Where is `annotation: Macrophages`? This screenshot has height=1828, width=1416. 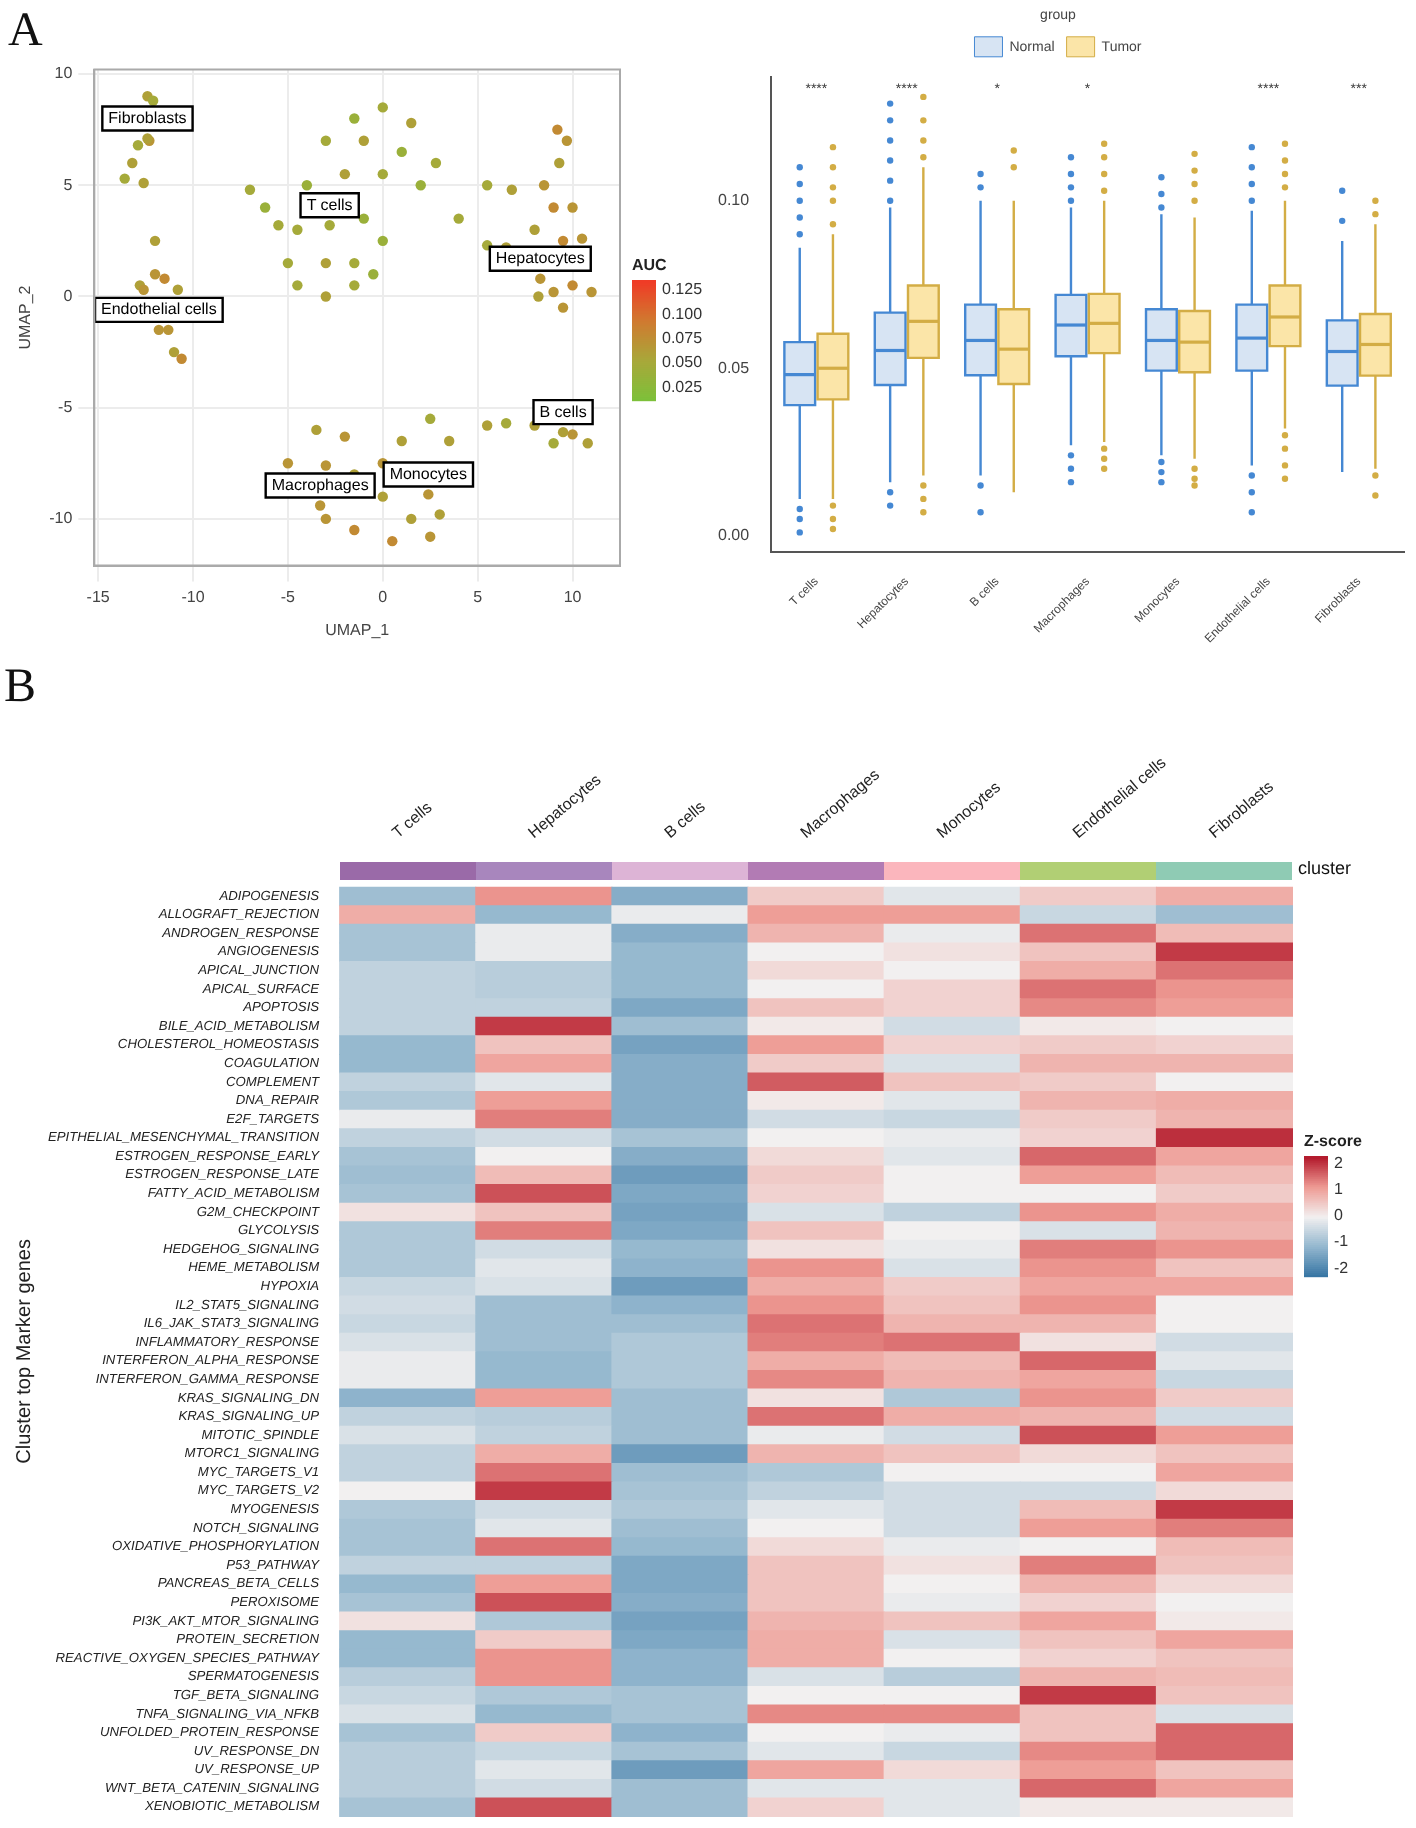
annotation: Macrophages is located at coordinates (320, 484).